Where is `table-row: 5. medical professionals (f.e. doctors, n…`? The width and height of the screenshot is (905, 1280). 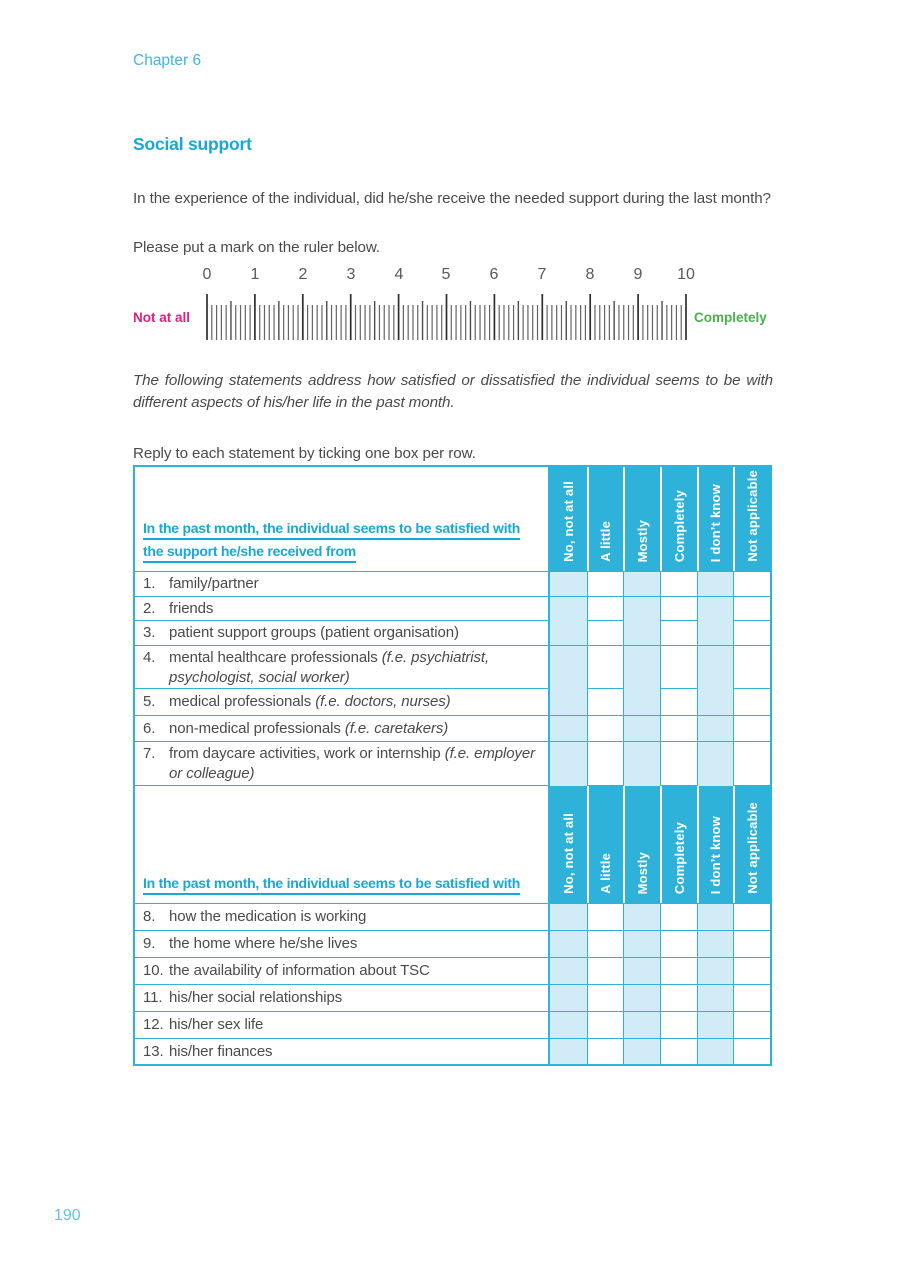
table-row: 5. medical professionals (f.e. doctors, n… is located at coordinates (452, 701).